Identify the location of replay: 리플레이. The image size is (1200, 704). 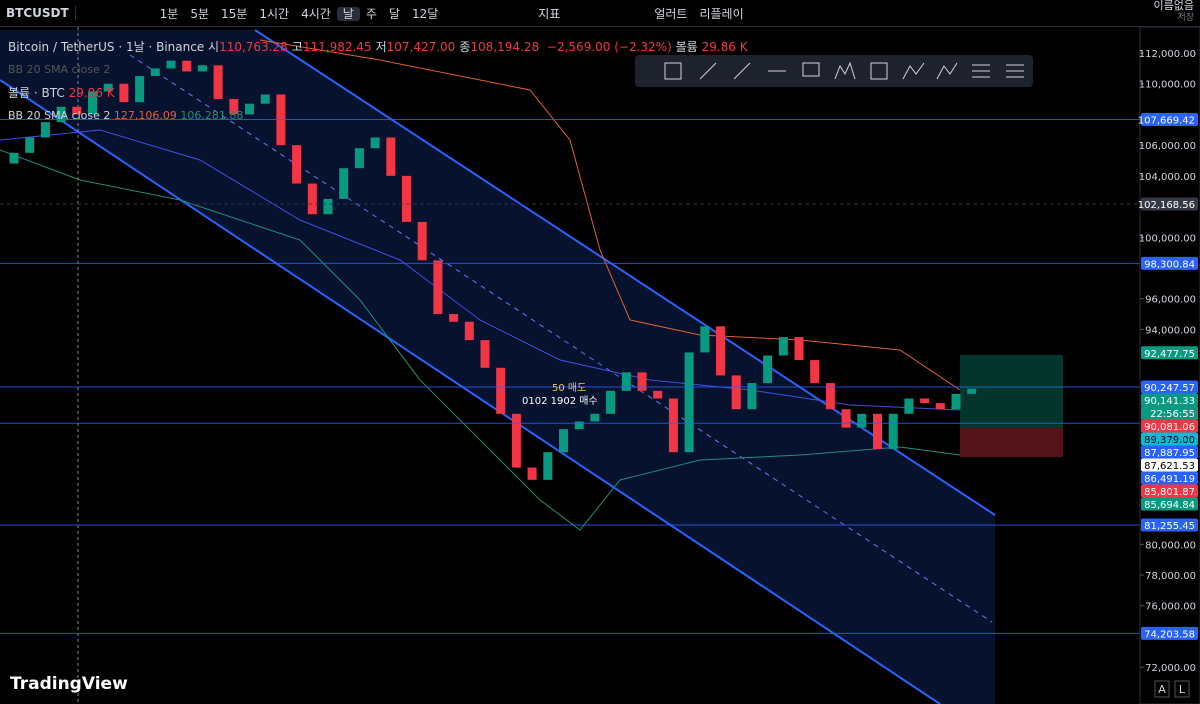
(721, 13).